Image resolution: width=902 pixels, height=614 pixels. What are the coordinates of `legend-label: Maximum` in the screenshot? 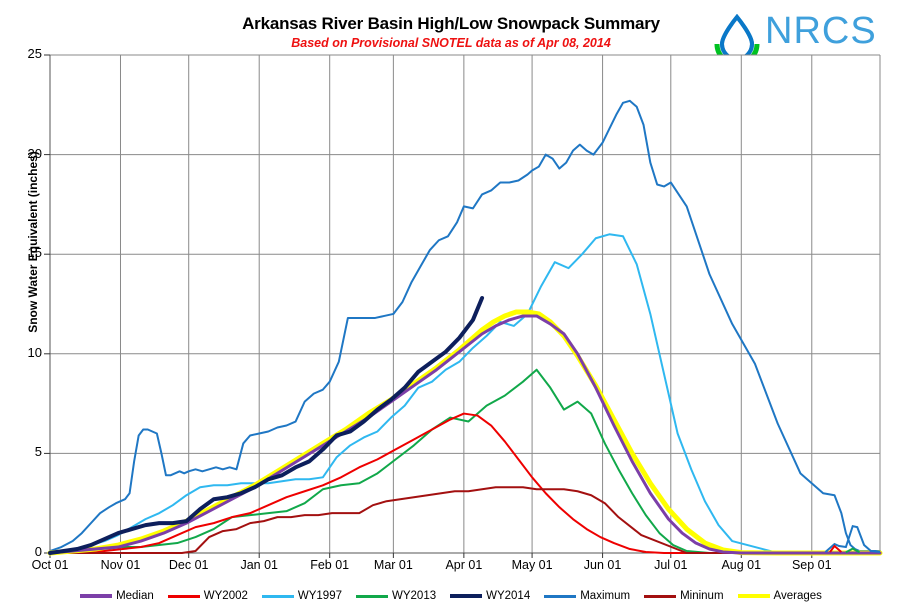 It's located at (605, 596).